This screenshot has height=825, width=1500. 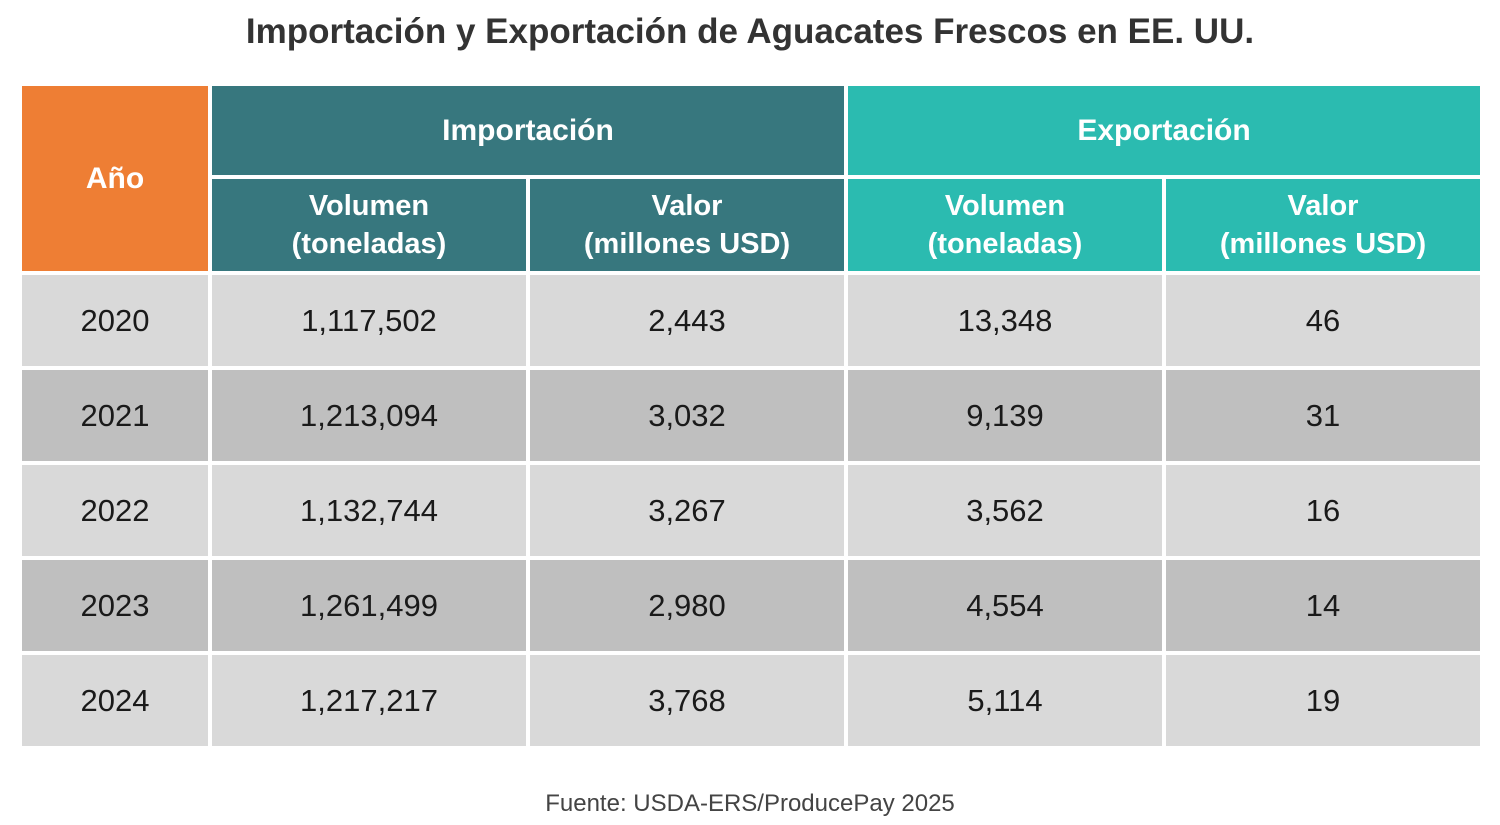 What do you see at coordinates (687, 700) in the screenshot?
I see `cell-import-value: 3,768` at bounding box center [687, 700].